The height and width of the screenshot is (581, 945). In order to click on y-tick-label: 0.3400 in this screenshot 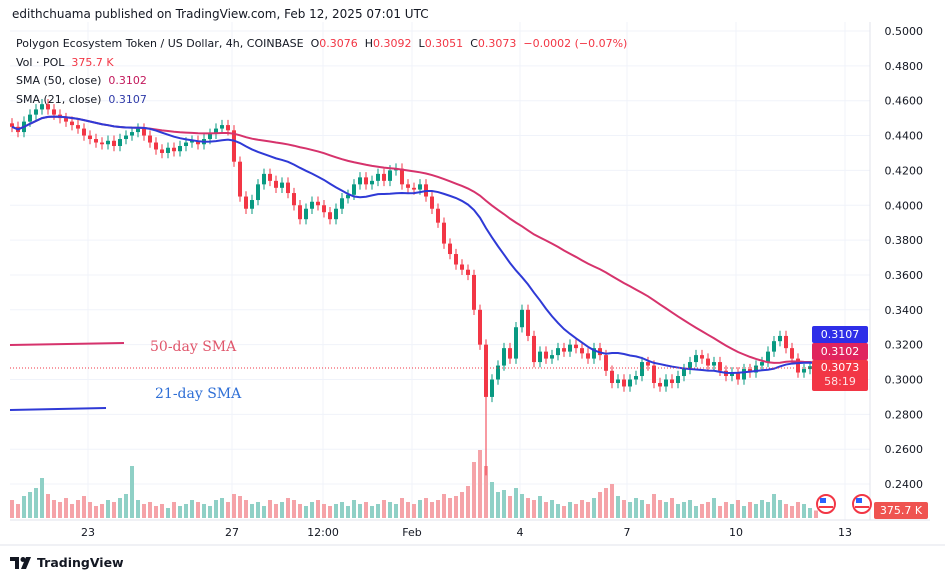, I will do `click(904, 310)`.